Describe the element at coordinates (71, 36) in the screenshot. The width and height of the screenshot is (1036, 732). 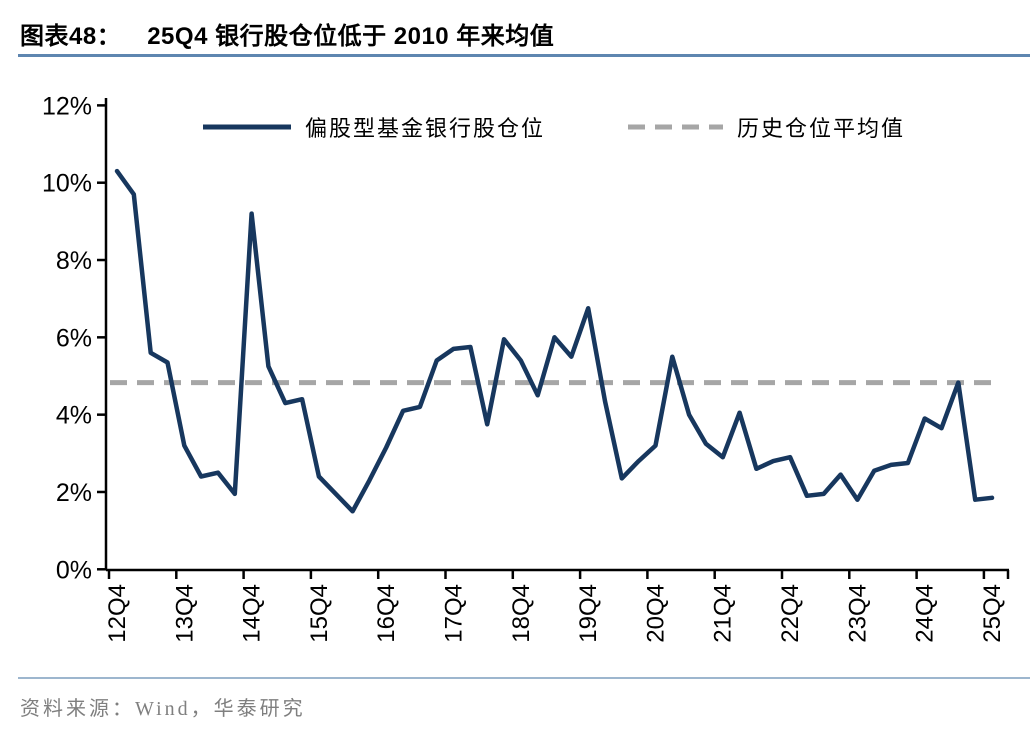
I see `figure-number: 图表48：` at that location.